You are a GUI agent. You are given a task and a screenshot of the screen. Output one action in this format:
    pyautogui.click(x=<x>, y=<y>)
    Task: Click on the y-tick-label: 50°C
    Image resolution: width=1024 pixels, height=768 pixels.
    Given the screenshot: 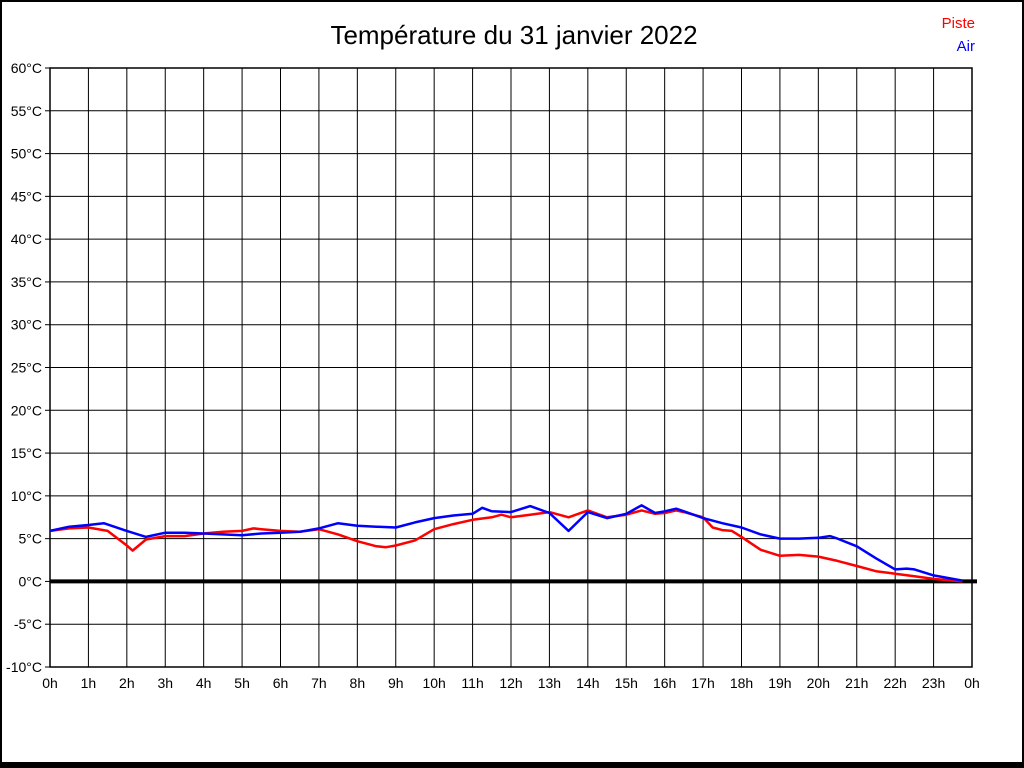 What is the action you would take?
    pyautogui.click(x=26, y=154)
    